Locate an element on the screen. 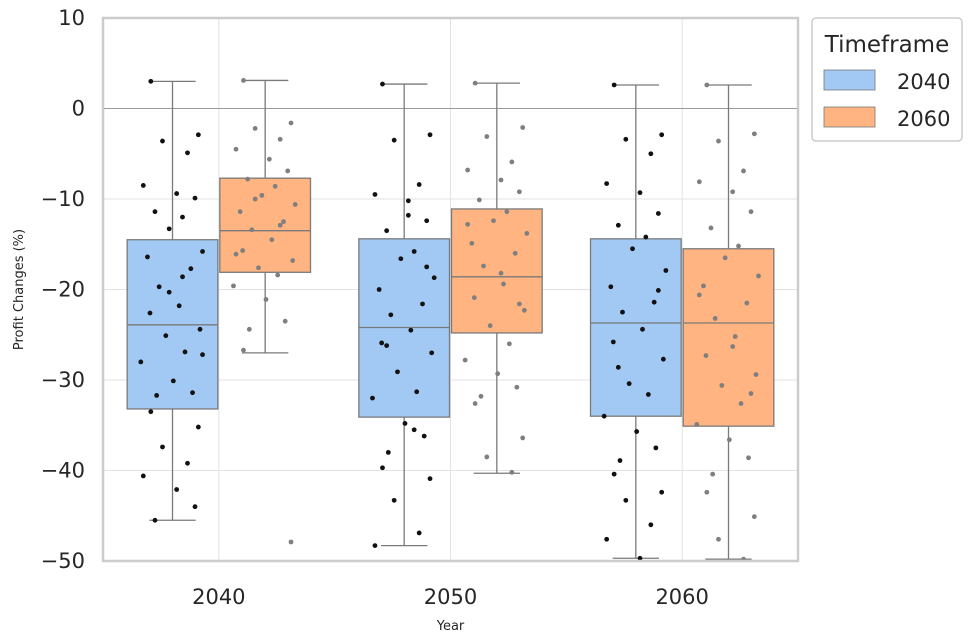  legend-label-2060: 2060 is located at coordinates (923, 119).